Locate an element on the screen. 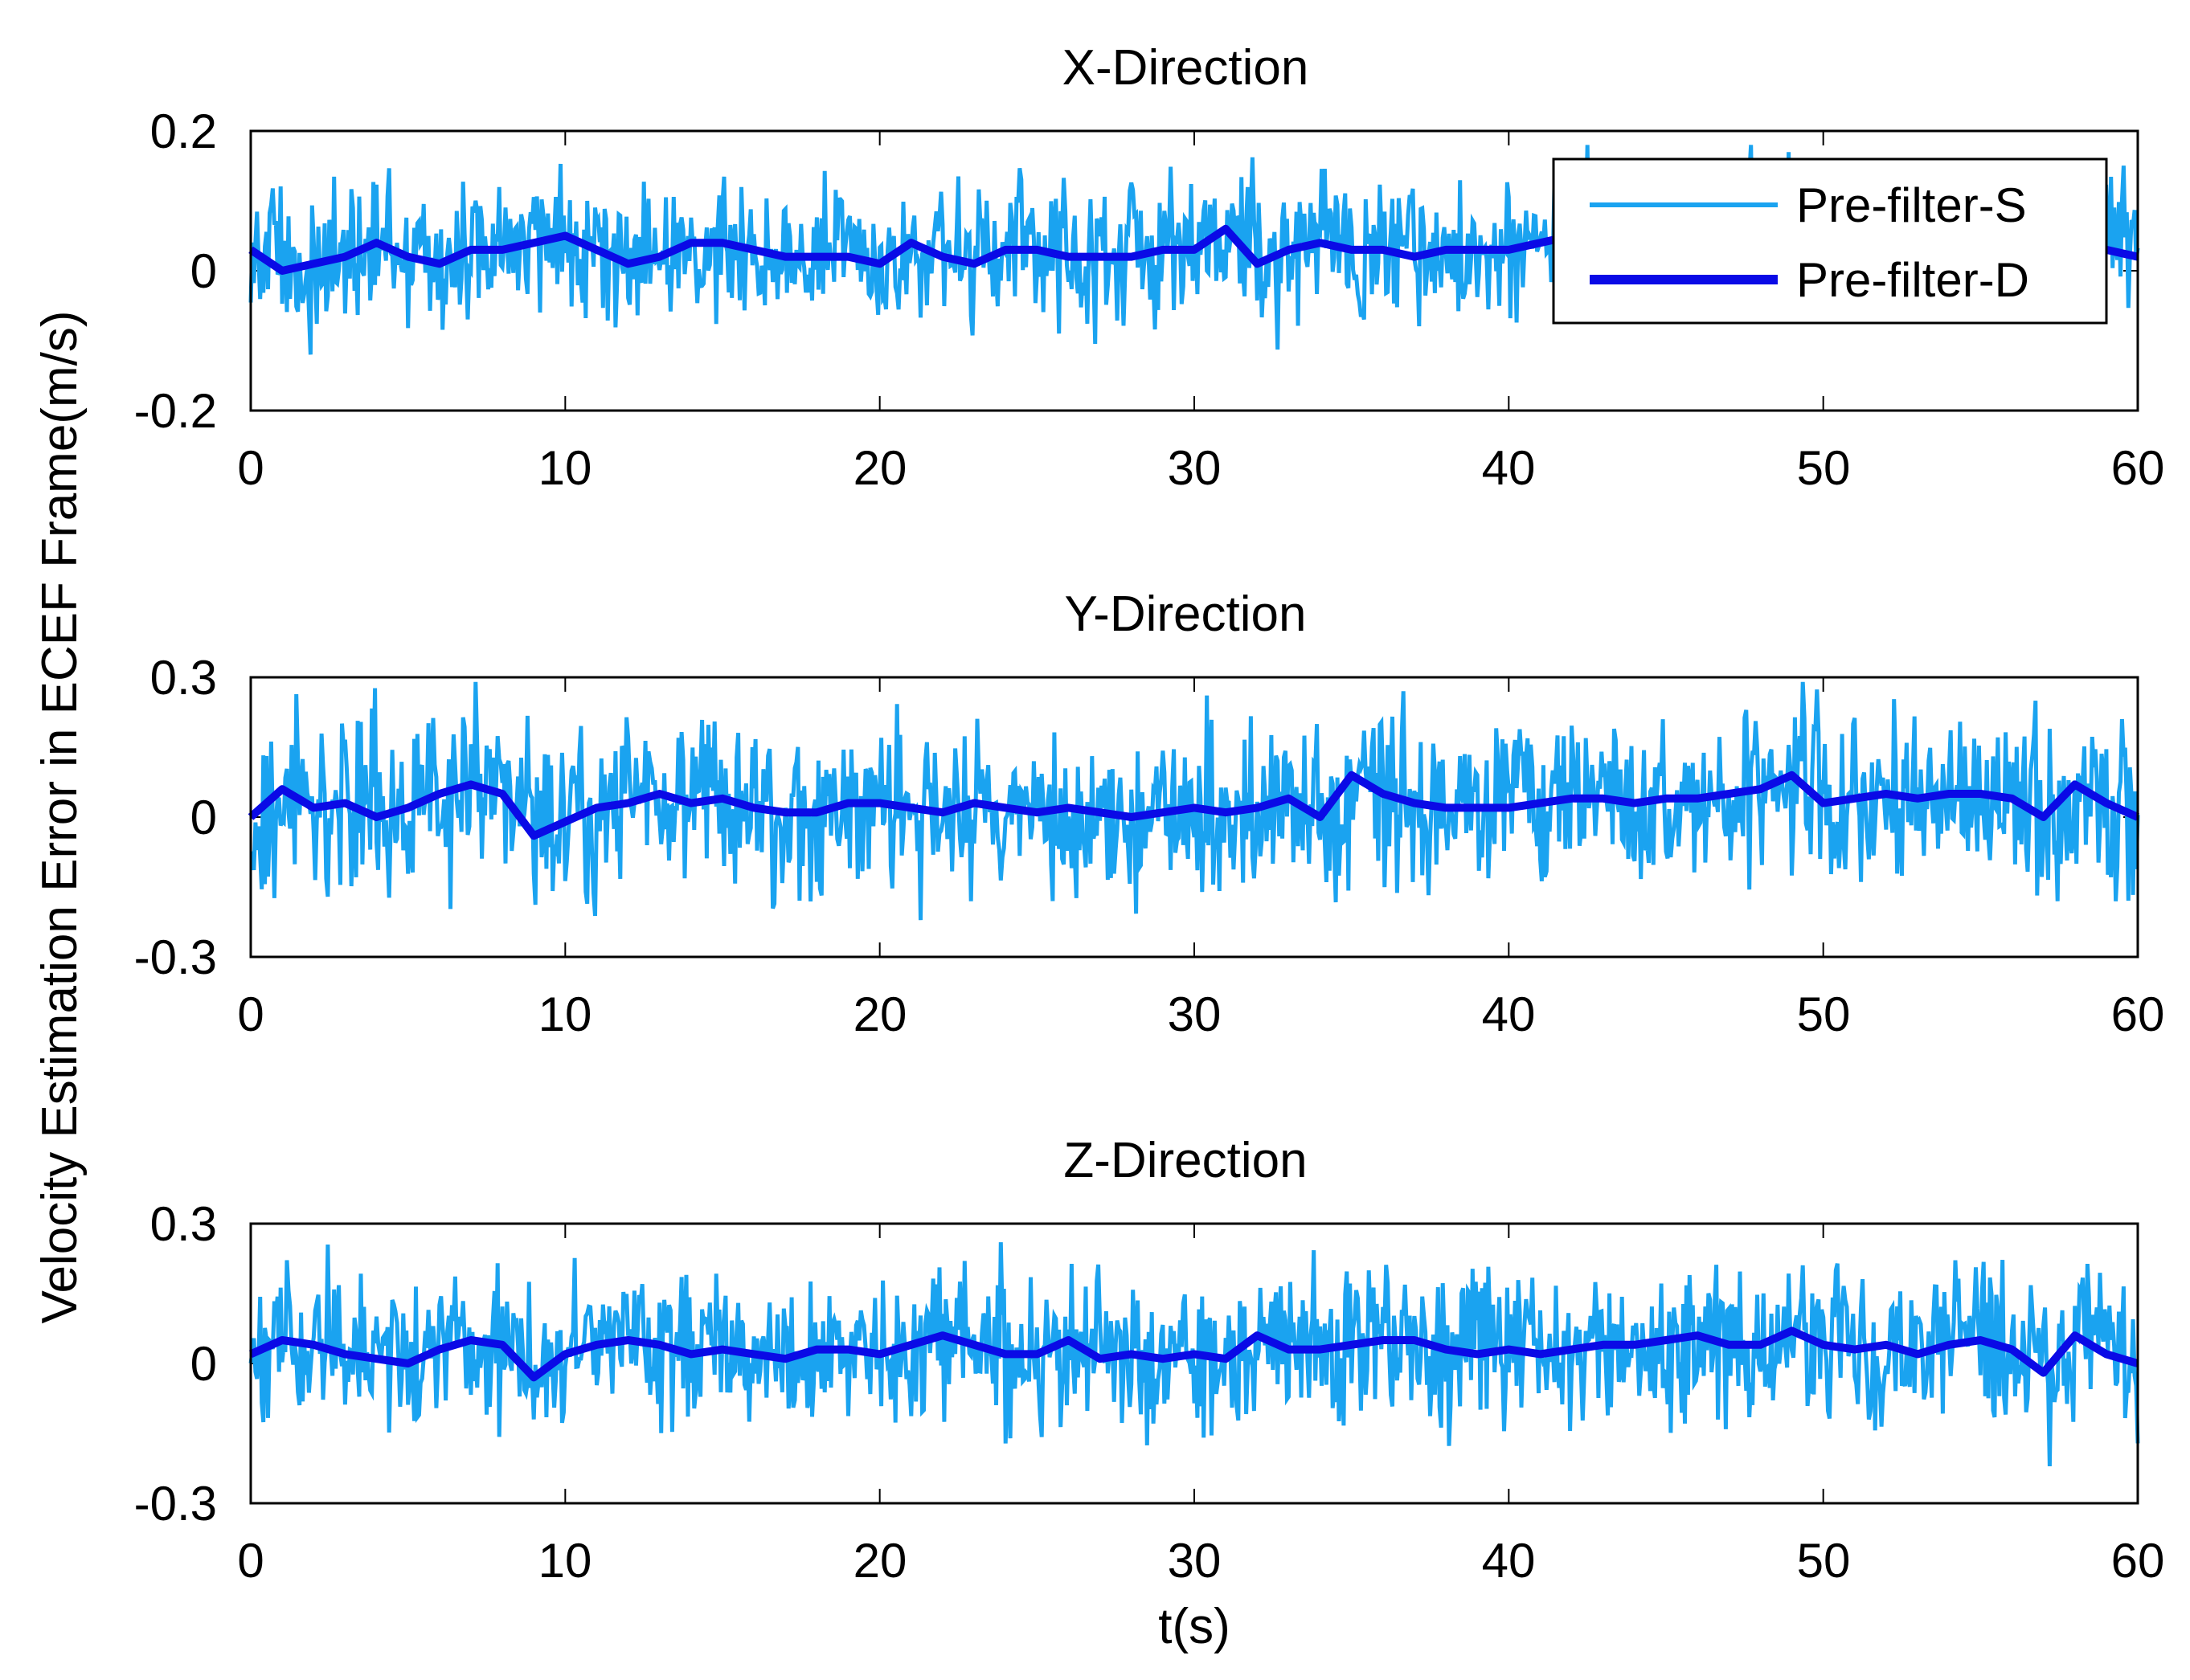 The width and height of the screenshot is (2190, 1680). y-tick-label: -0.2 is located at coordinates (175, 411).